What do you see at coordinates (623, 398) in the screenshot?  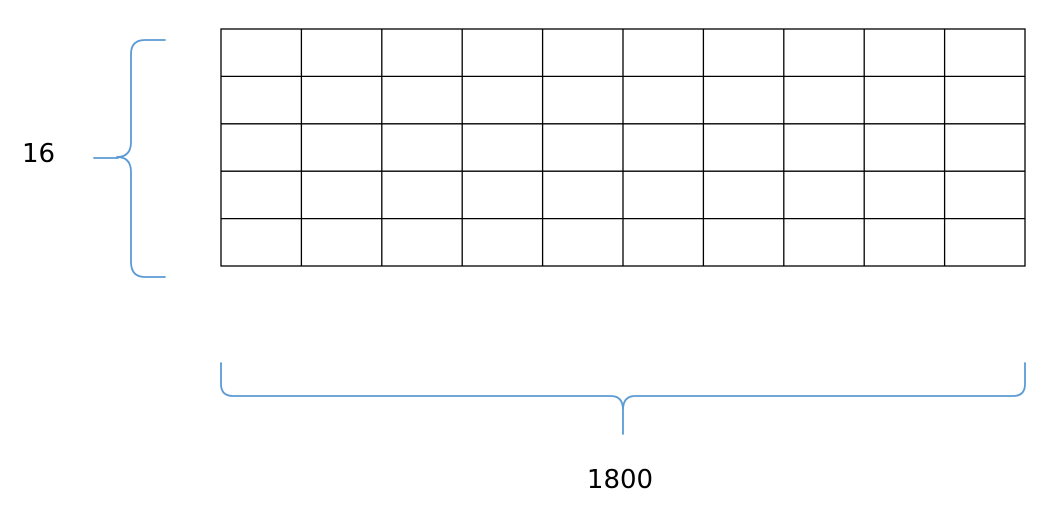 I see `bottom-brace` at bounding box center [623, 398].